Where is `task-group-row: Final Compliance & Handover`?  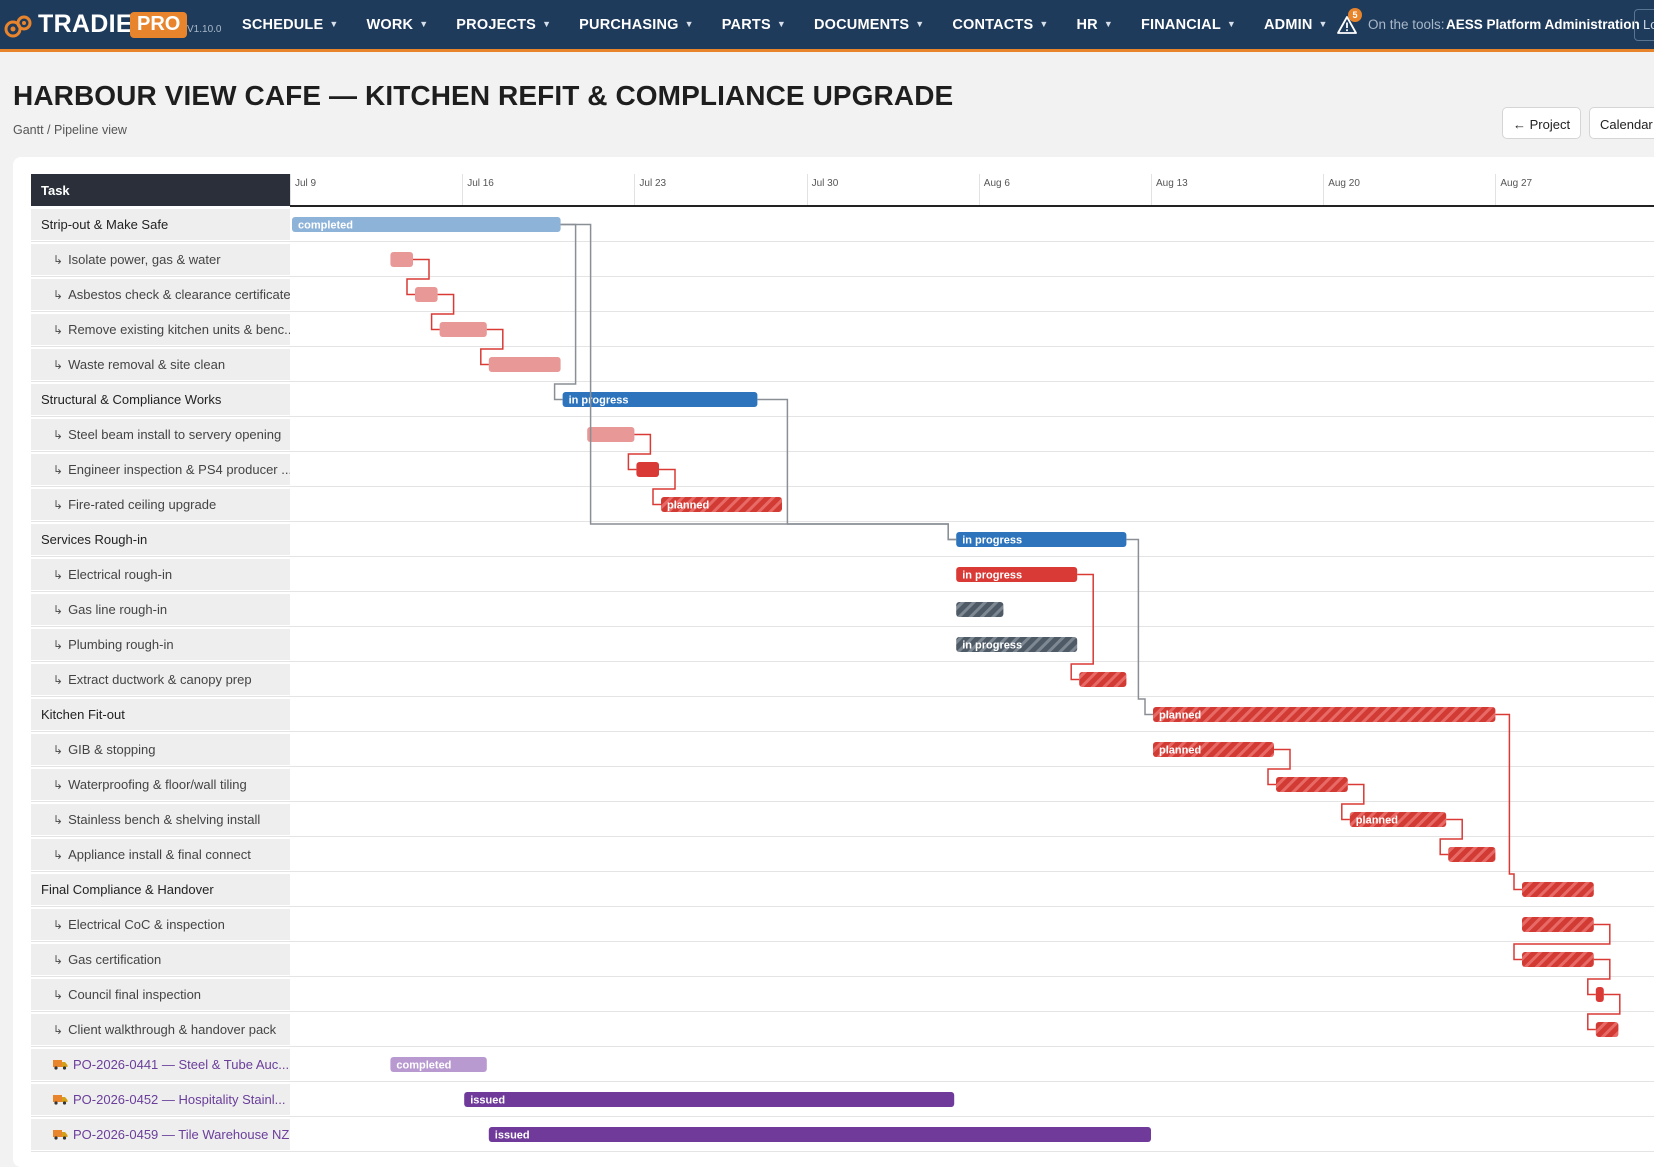
task-group-row: Final Compliance & Handover is located at coordinates (842, 889).